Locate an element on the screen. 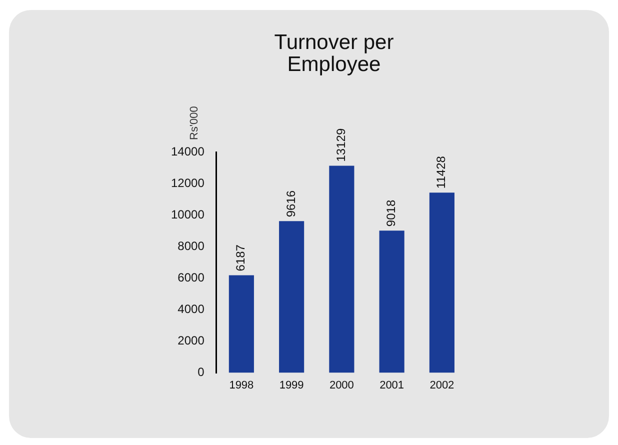 This screenshot has width=618, height=445. y-tick-label: 6000 is located at coordinates (191, 277).